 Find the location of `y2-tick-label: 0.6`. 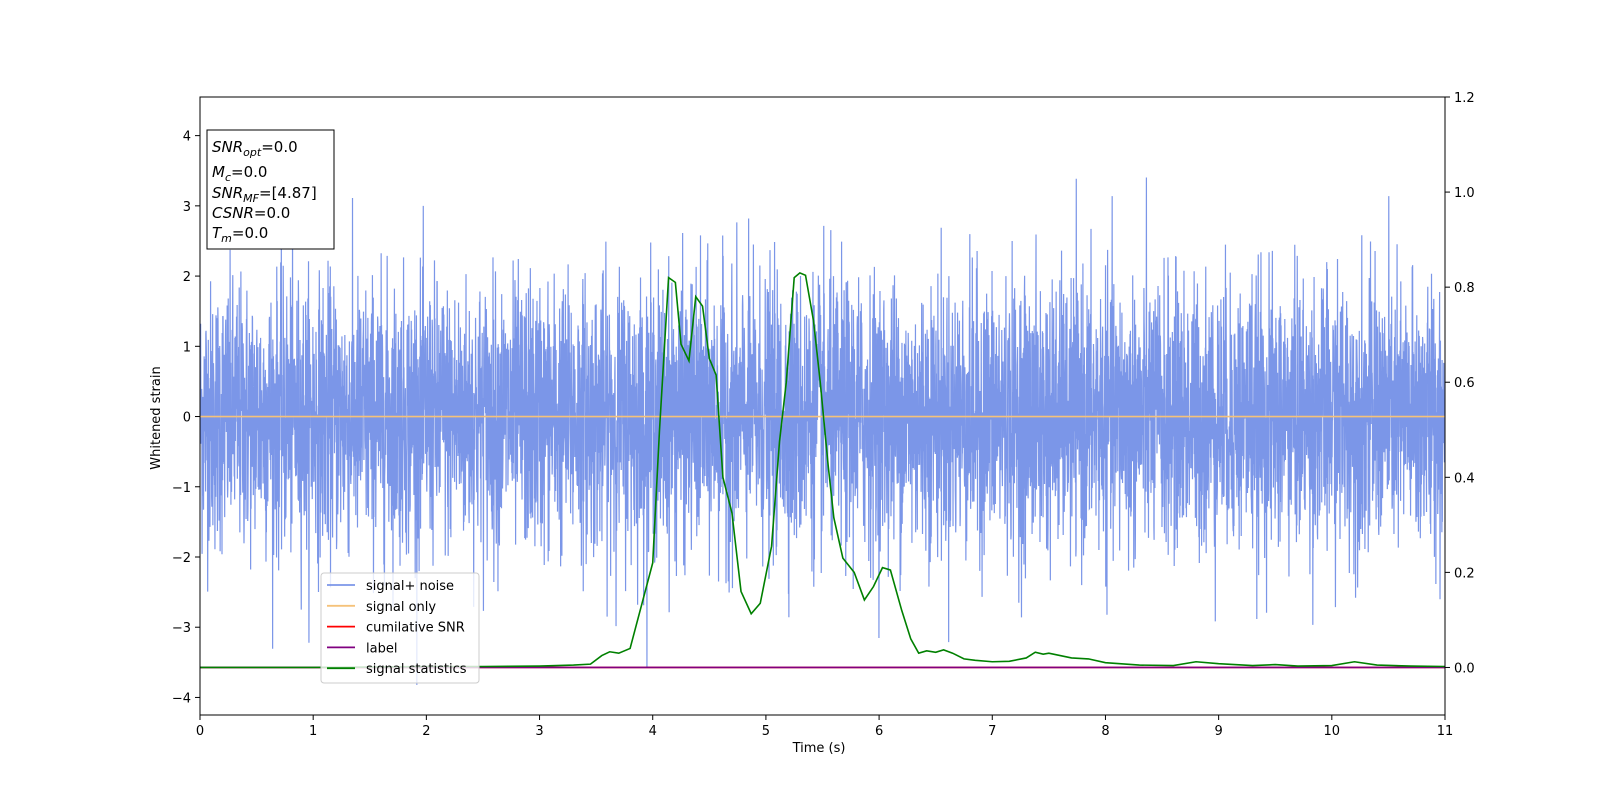

y2-tick-label: 0.6 is located at coordinates (1464, 383).